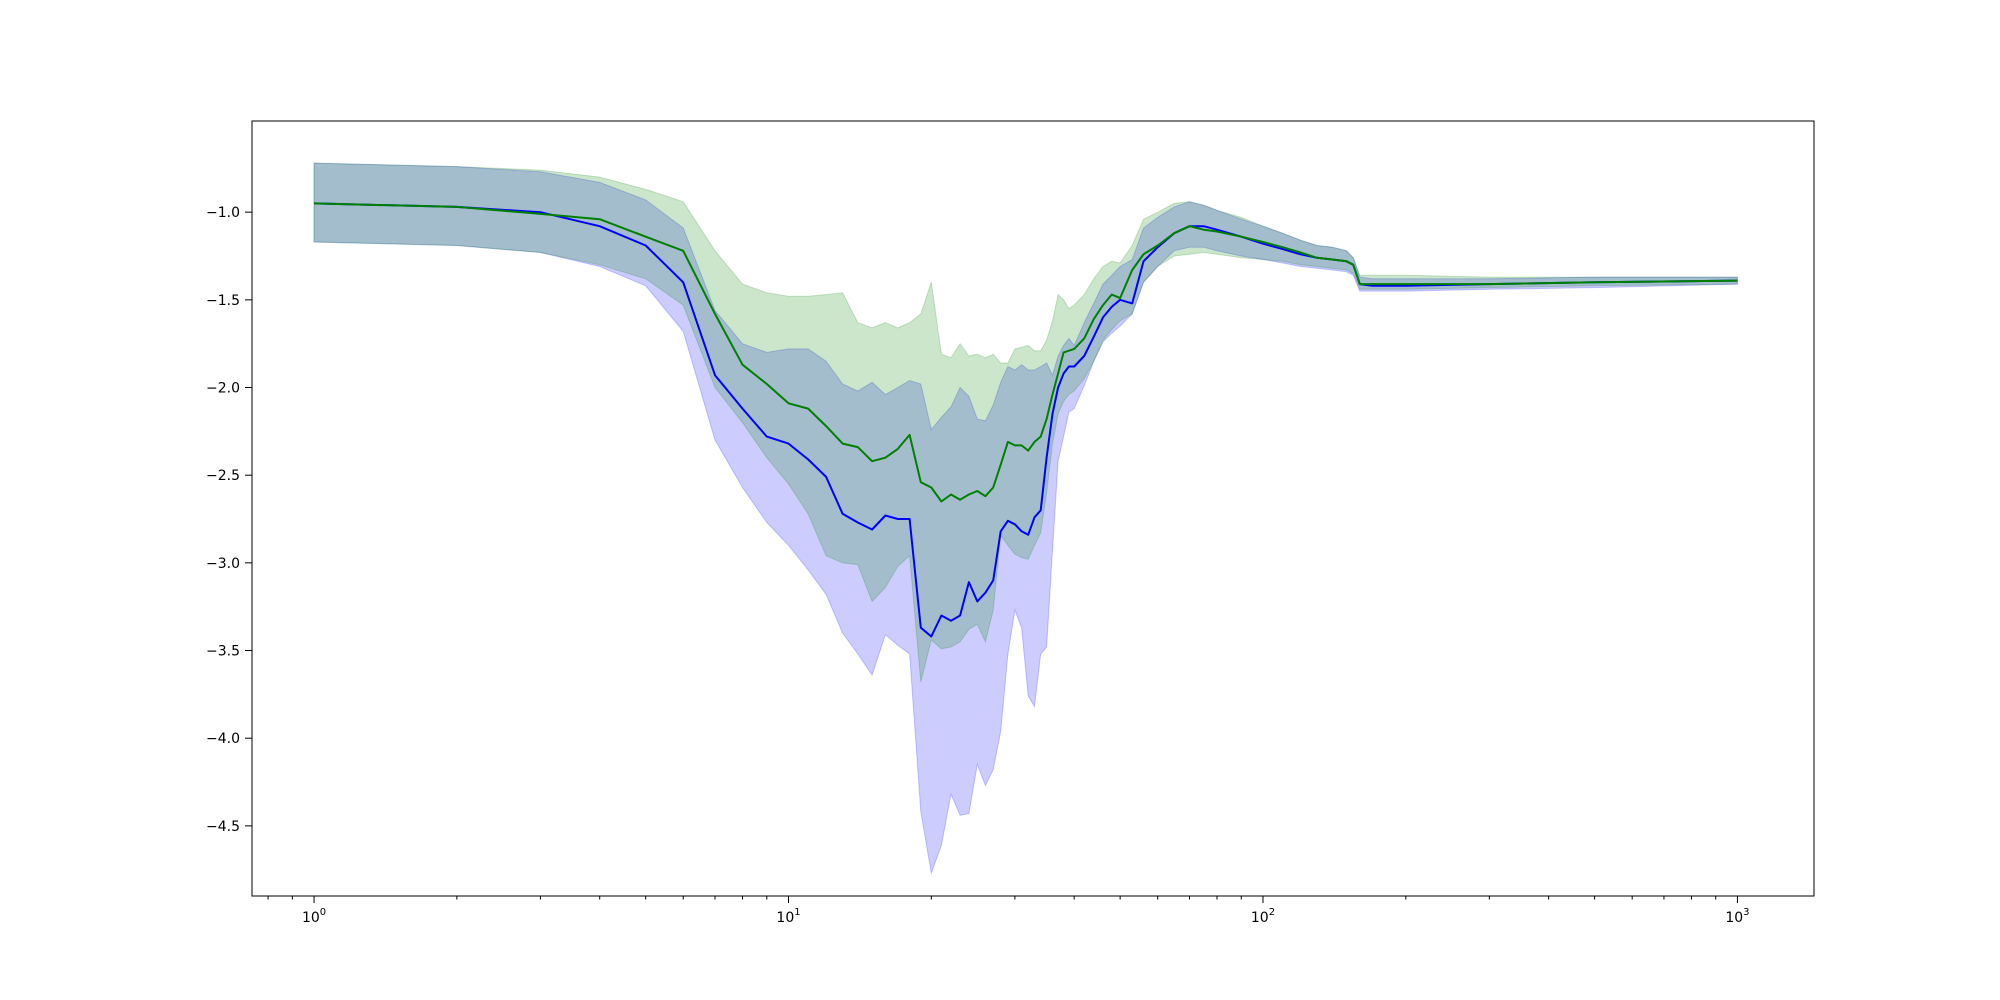 The height and width of the screenshot is (1000, 2000). Describe the element at coordinates (1737, 916) in the screenshot. I see `x-tick-label: 10³` at that location.